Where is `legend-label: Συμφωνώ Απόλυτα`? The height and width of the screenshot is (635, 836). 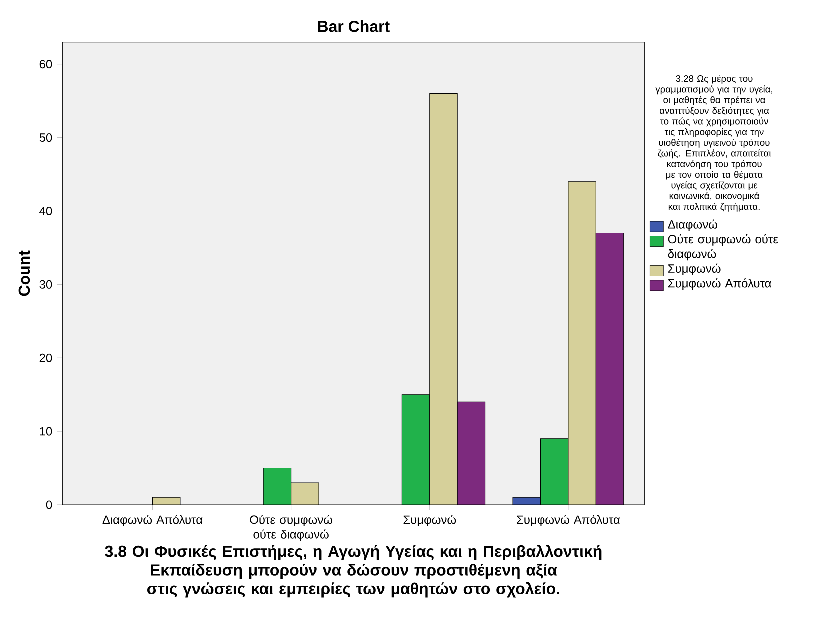
legend-label: Συμφωνώ Απόλυτα is located at coordinates (720, 284).